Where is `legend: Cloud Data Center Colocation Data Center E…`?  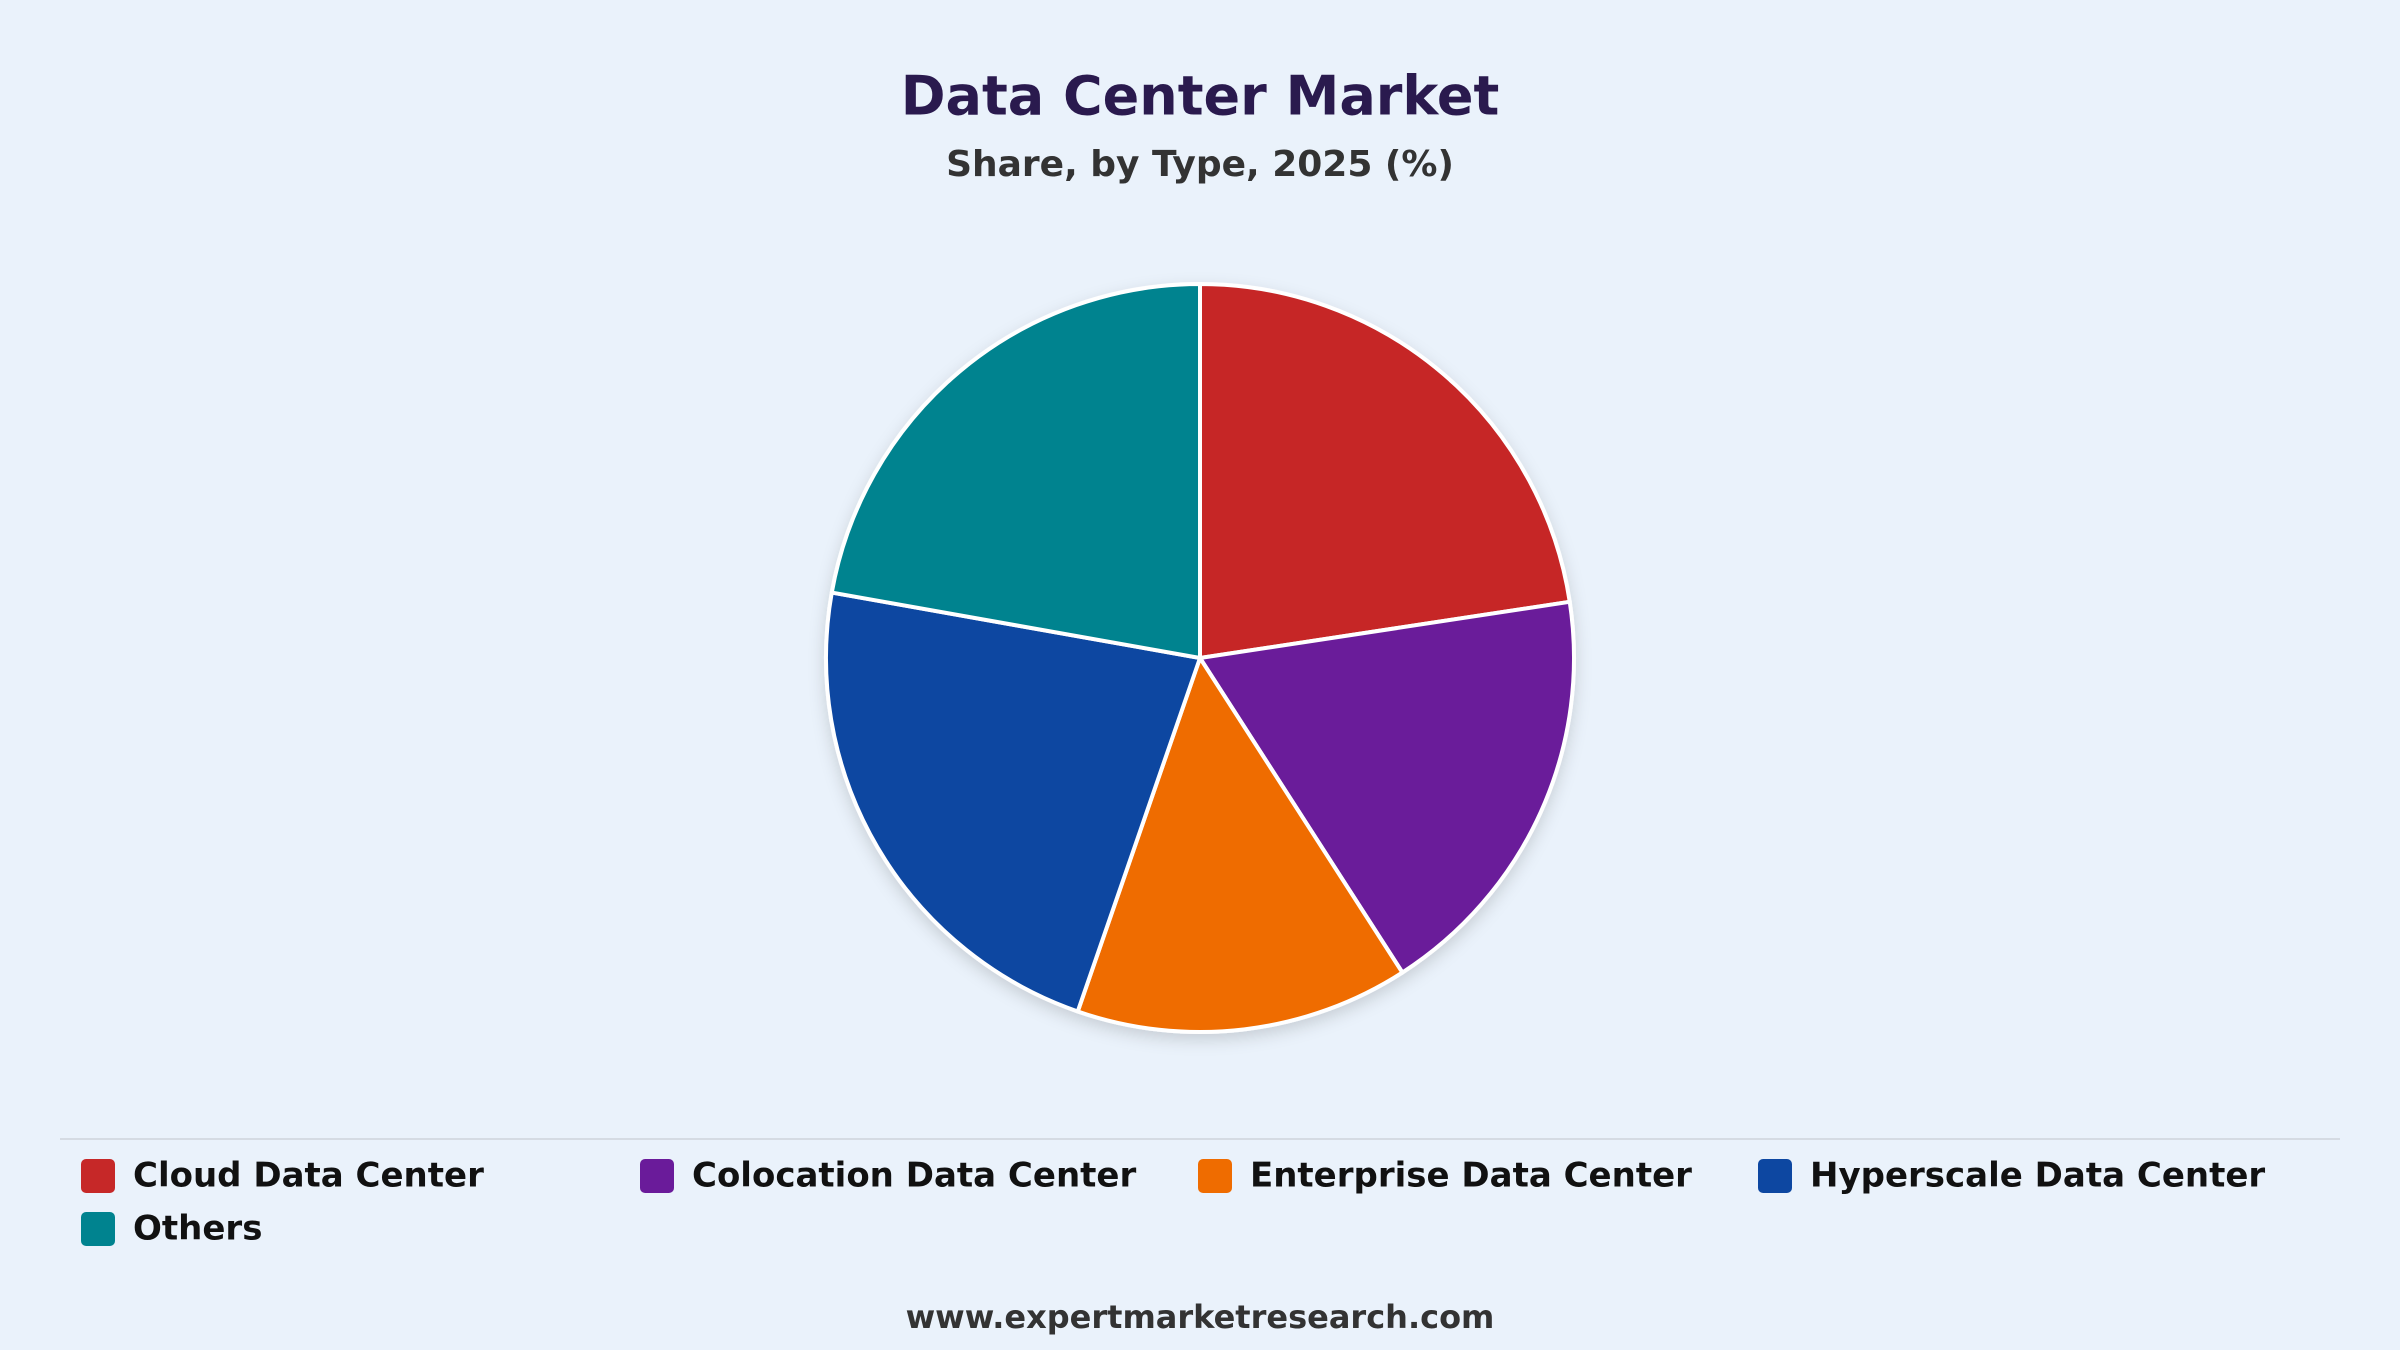 legend: Cloud Data Center Colocation Data Center E… is located at coordinates (1173, 1202).